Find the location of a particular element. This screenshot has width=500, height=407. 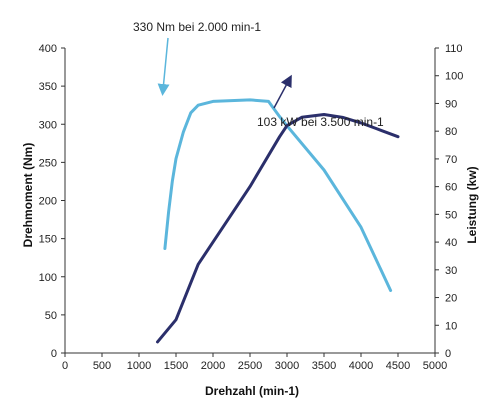

y-right-tick-label: 0 is located at coordinates (448, 354).